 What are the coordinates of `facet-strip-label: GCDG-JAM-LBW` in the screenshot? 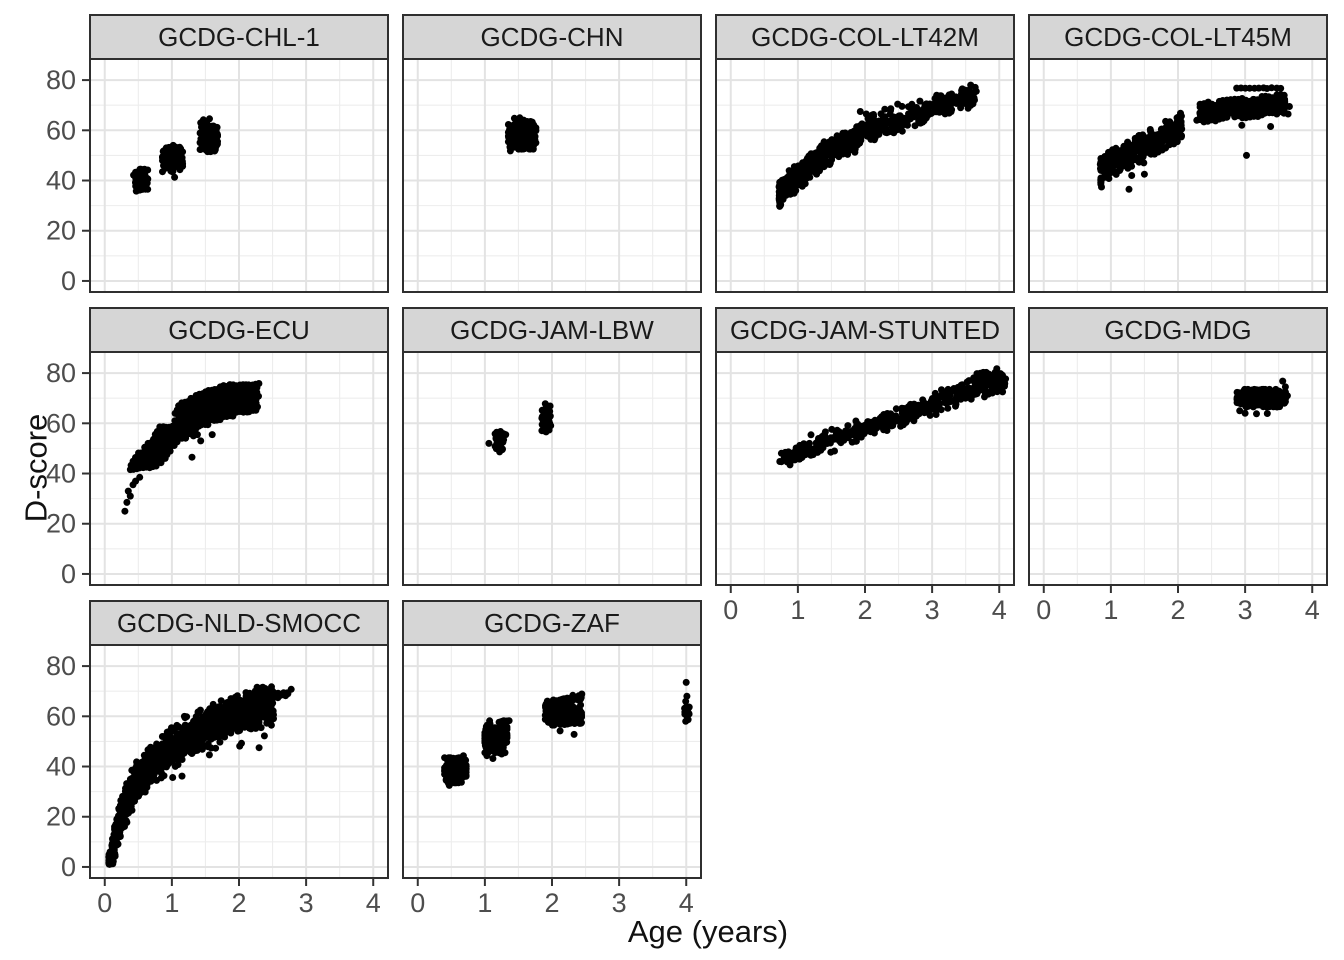 It's located at (552, 330).